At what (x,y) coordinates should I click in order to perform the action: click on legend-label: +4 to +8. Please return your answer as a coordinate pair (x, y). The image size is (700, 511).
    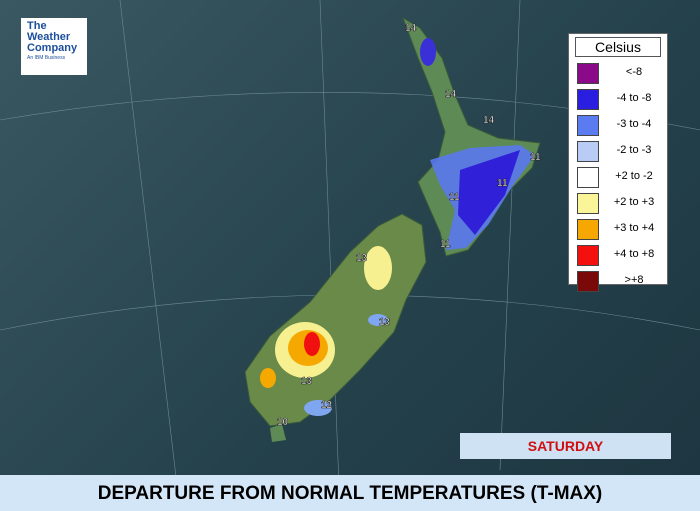
    Looking at the image, I should click on (634, 254).